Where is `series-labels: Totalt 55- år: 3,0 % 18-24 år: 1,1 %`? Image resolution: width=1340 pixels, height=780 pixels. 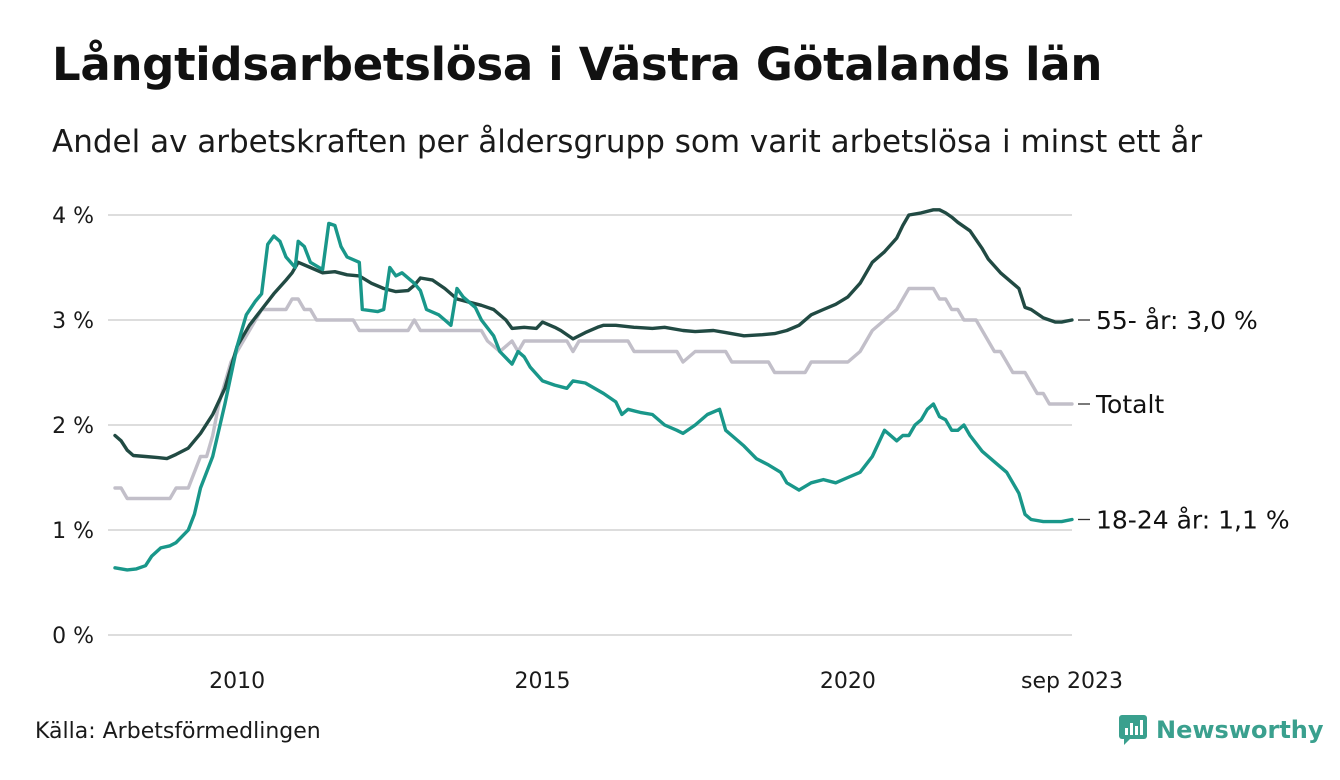 series-labels: Totalt 55- år: 3,0 % 18-24 år: 1,1 % is located at coordinates (1184, 420).